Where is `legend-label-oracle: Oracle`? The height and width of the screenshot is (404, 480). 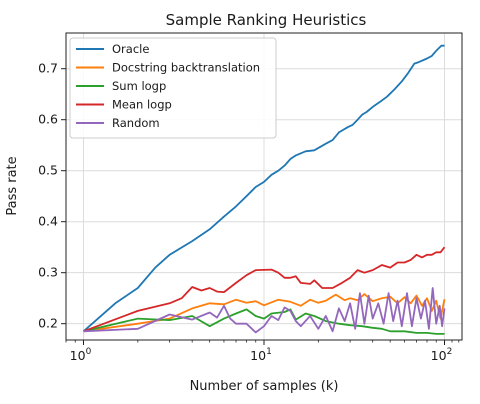 legend-label-oracle: Oracle is located at coordinates (130, 49).